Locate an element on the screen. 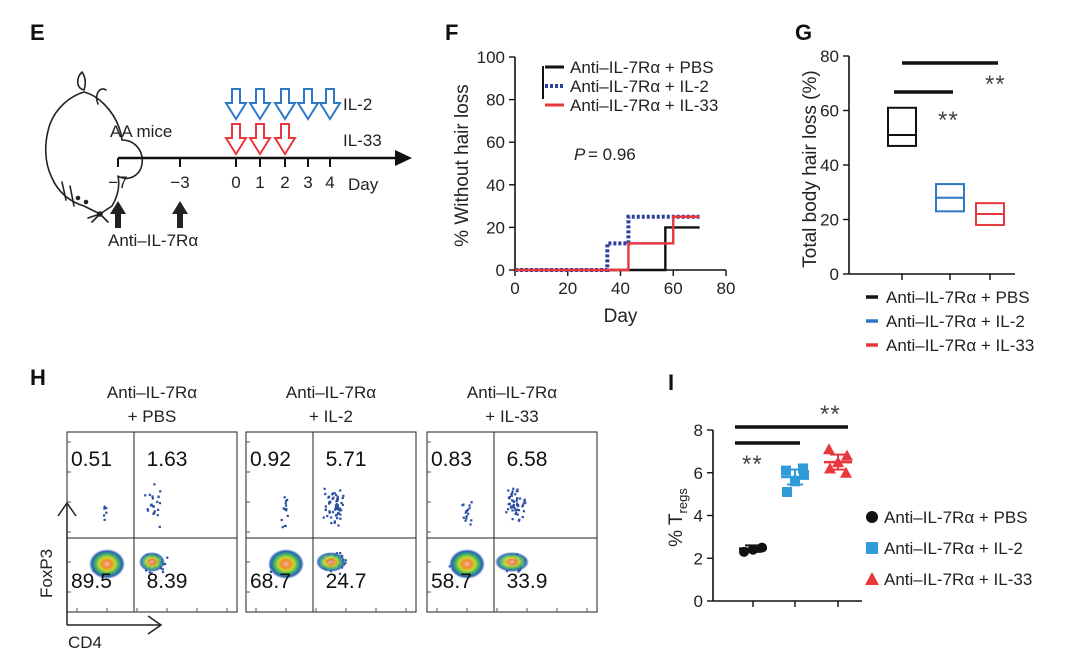  timeline-tick-label: 2 is located at coordinates (284, 182).